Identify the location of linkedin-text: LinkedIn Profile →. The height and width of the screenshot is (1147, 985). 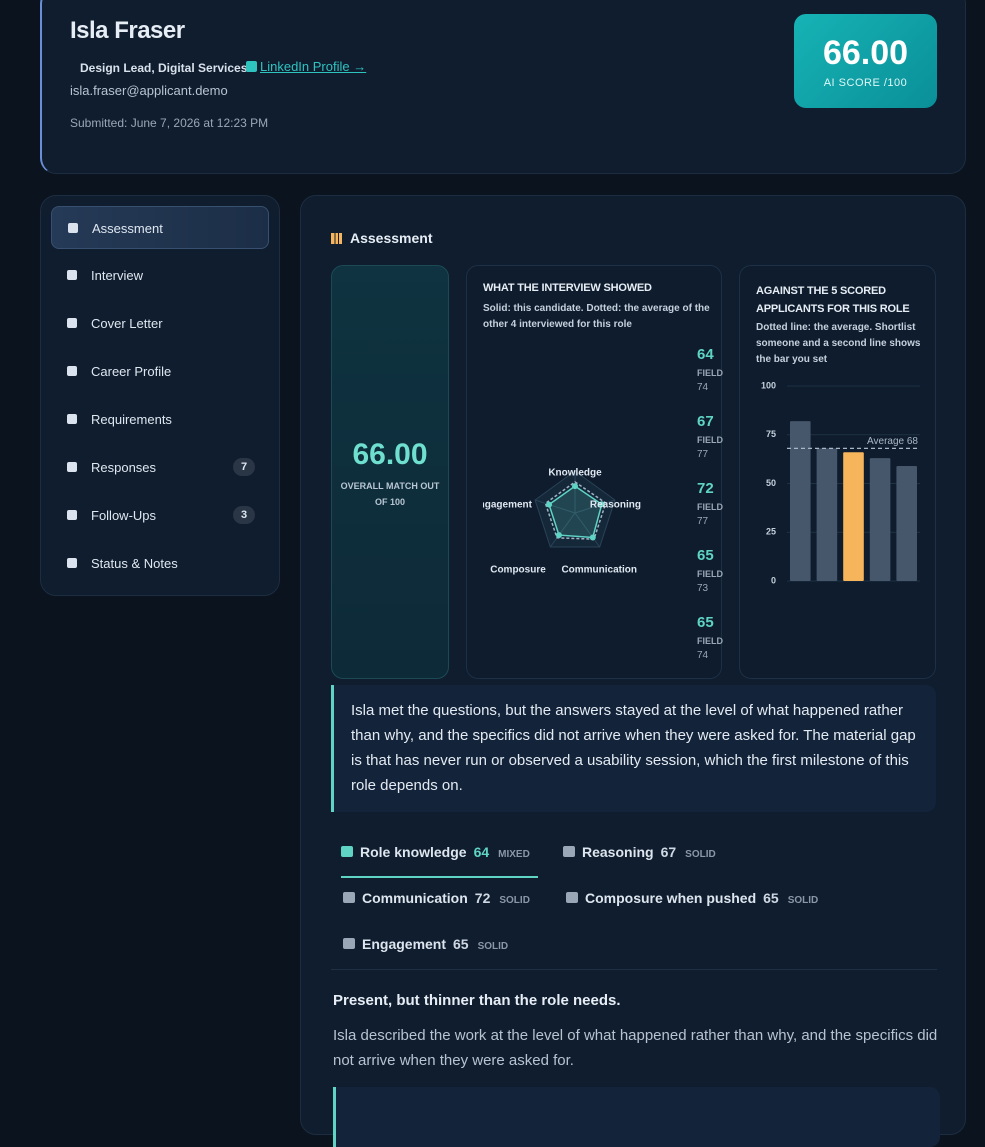
(313, 66).